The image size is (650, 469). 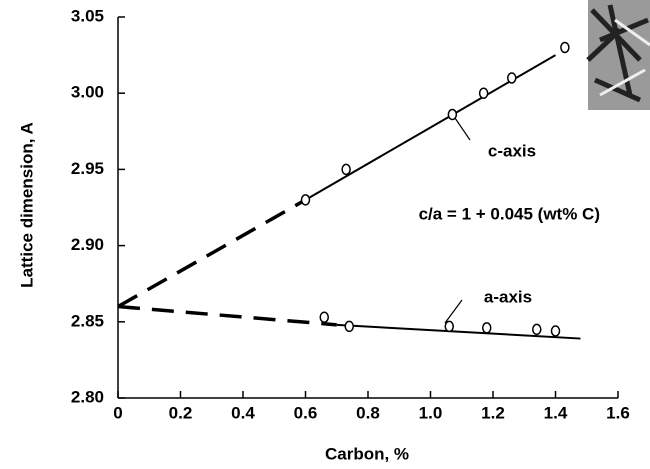 I want to click on x-tick-label: 1.6, so click(x=618, y=412).